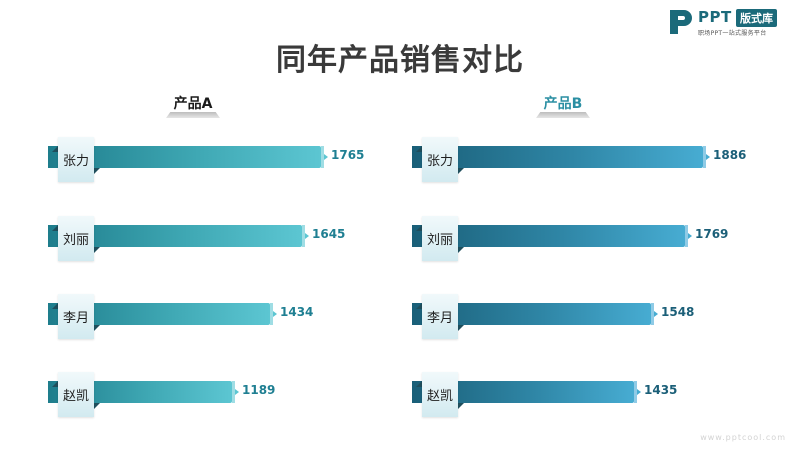  What do you see at coordinates (329, 234) in the screenshot?
I see `value-label: 1645` at bounding box center [329, 234].